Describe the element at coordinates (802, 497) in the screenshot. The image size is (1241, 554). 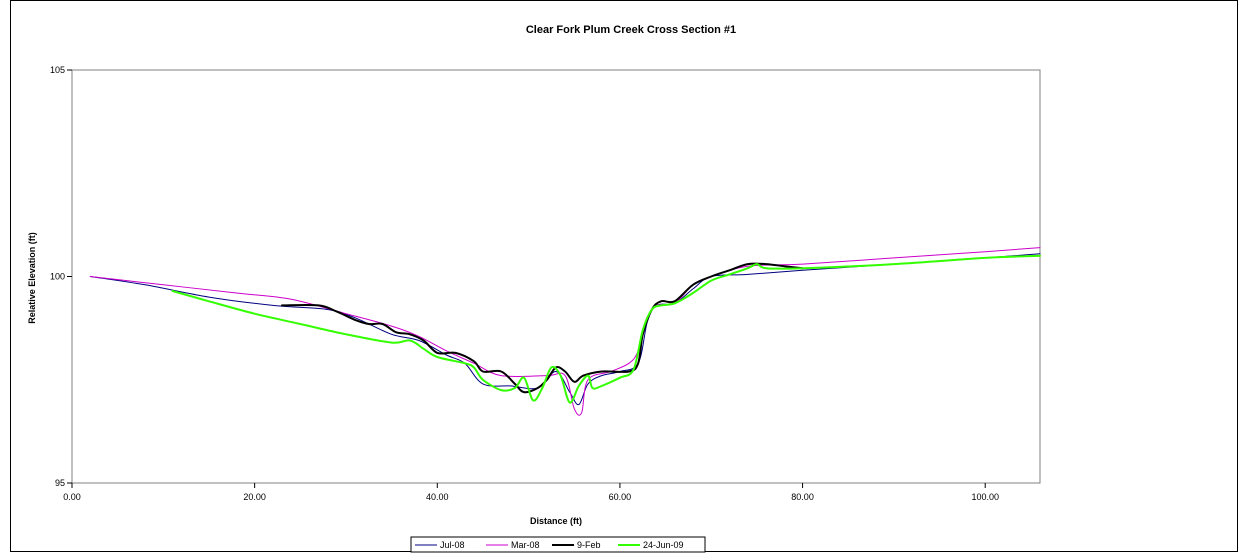
I see `x-tick-label: 80.00` at that location.